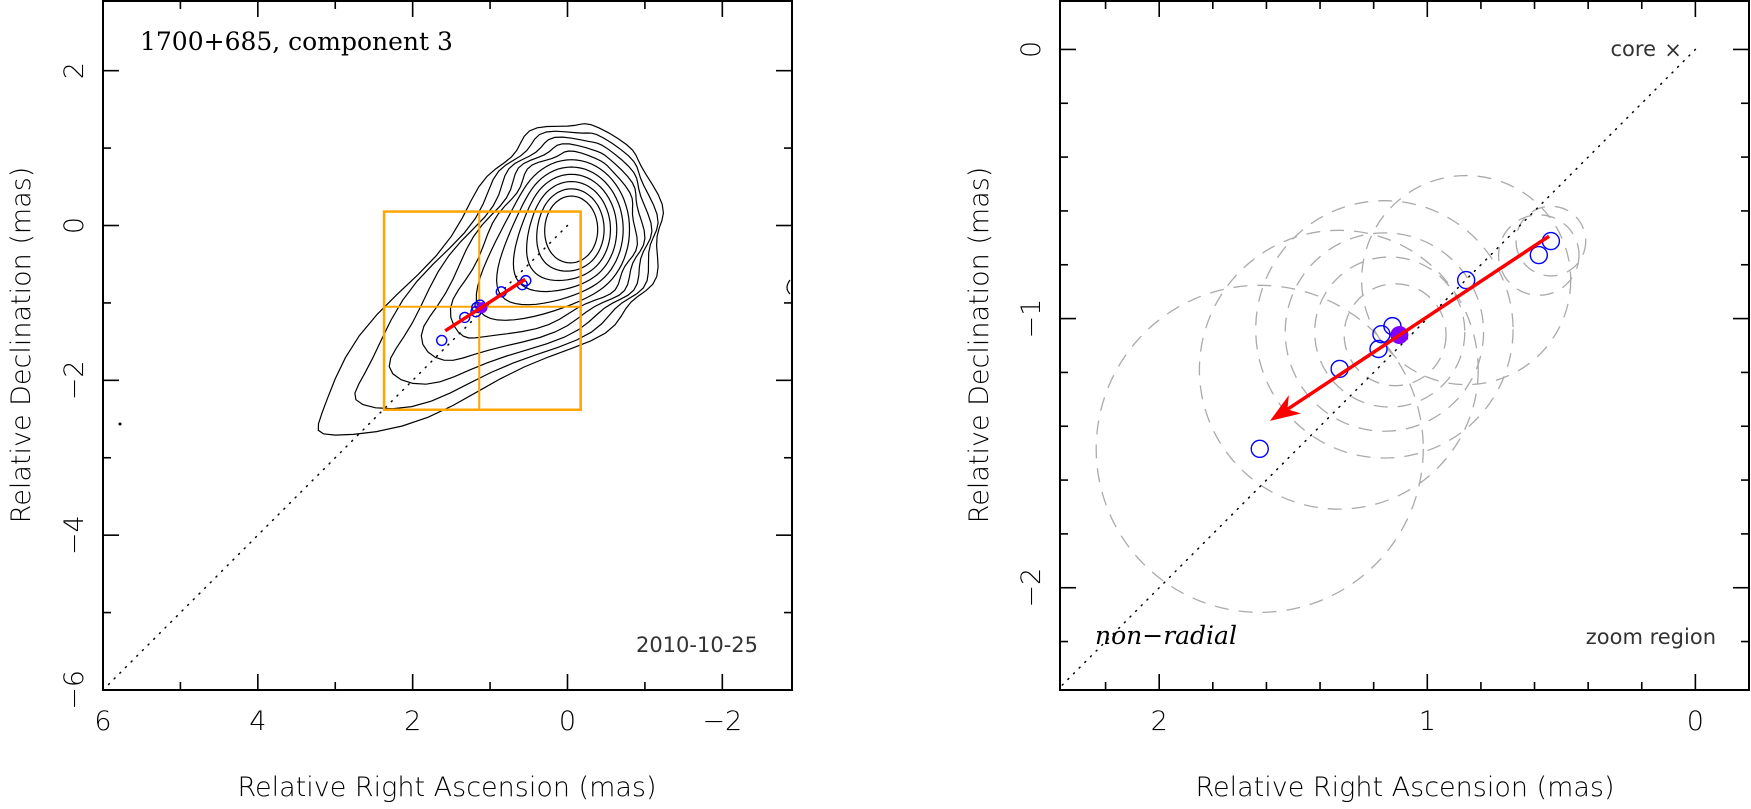 The image size is (1751, 809). Describe the element at coordinates (1634, 49) in the screenshot. I see `core-label: core` at that location.